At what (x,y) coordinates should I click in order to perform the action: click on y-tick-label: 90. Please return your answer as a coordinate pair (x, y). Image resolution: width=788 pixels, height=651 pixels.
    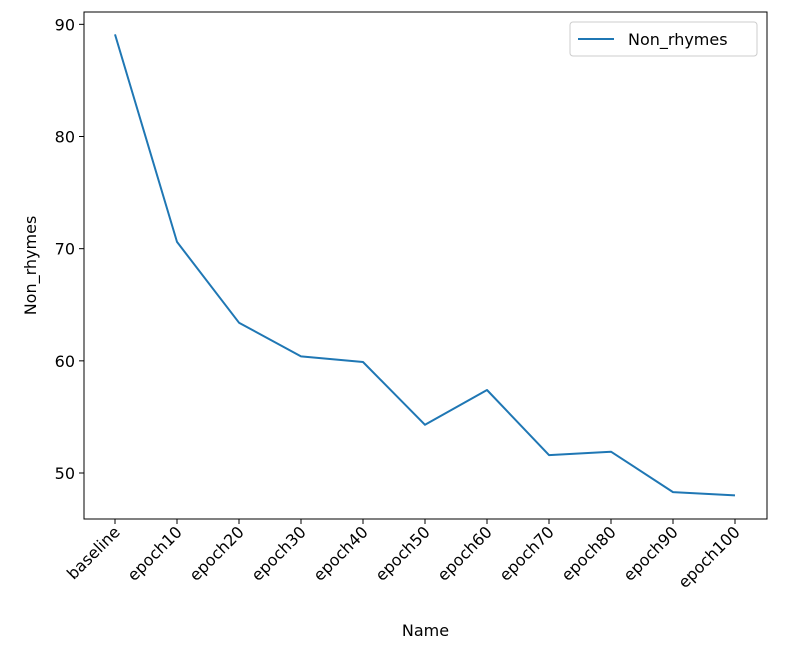
    Looking at the image, I should click on (65, 24).